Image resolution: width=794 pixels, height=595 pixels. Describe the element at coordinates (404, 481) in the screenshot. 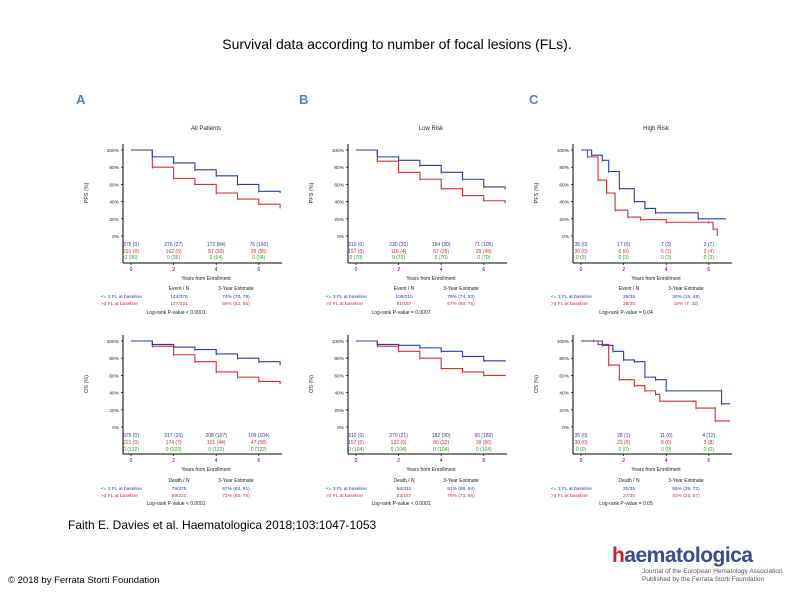

I see `legend-col1-header: Death / N` at that location.